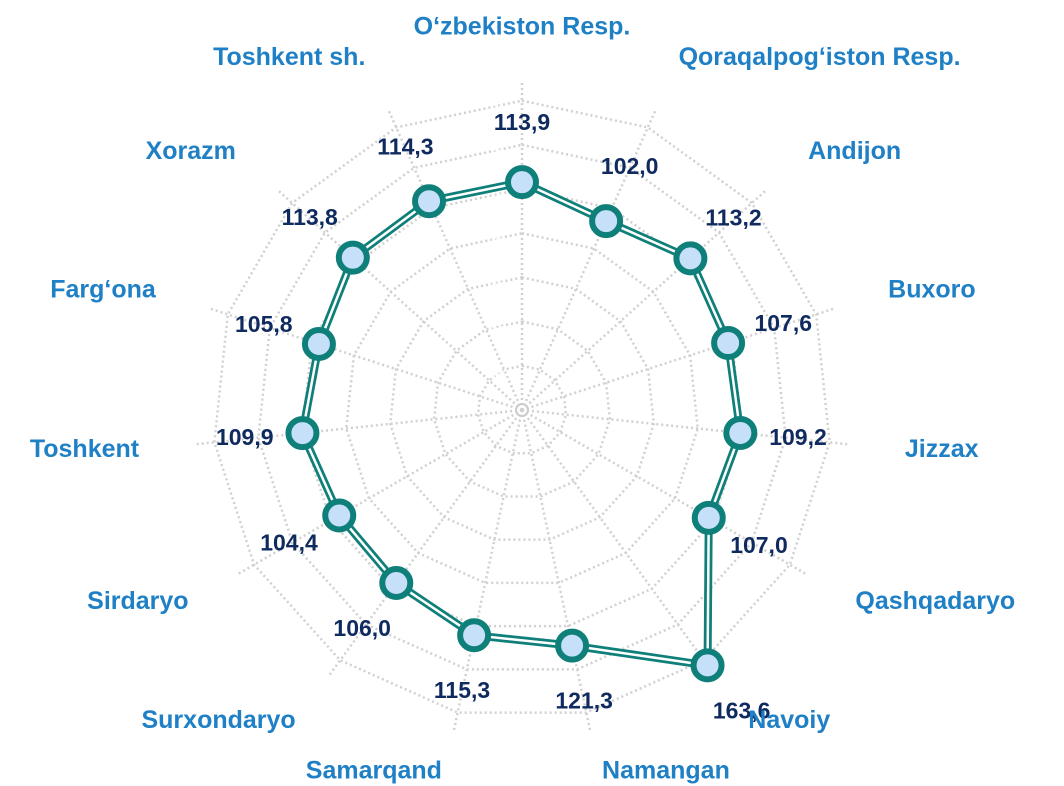  Describe the element at coordinates (789, 720) in the screenshot. I see `category-label: Navoiy` at that location.